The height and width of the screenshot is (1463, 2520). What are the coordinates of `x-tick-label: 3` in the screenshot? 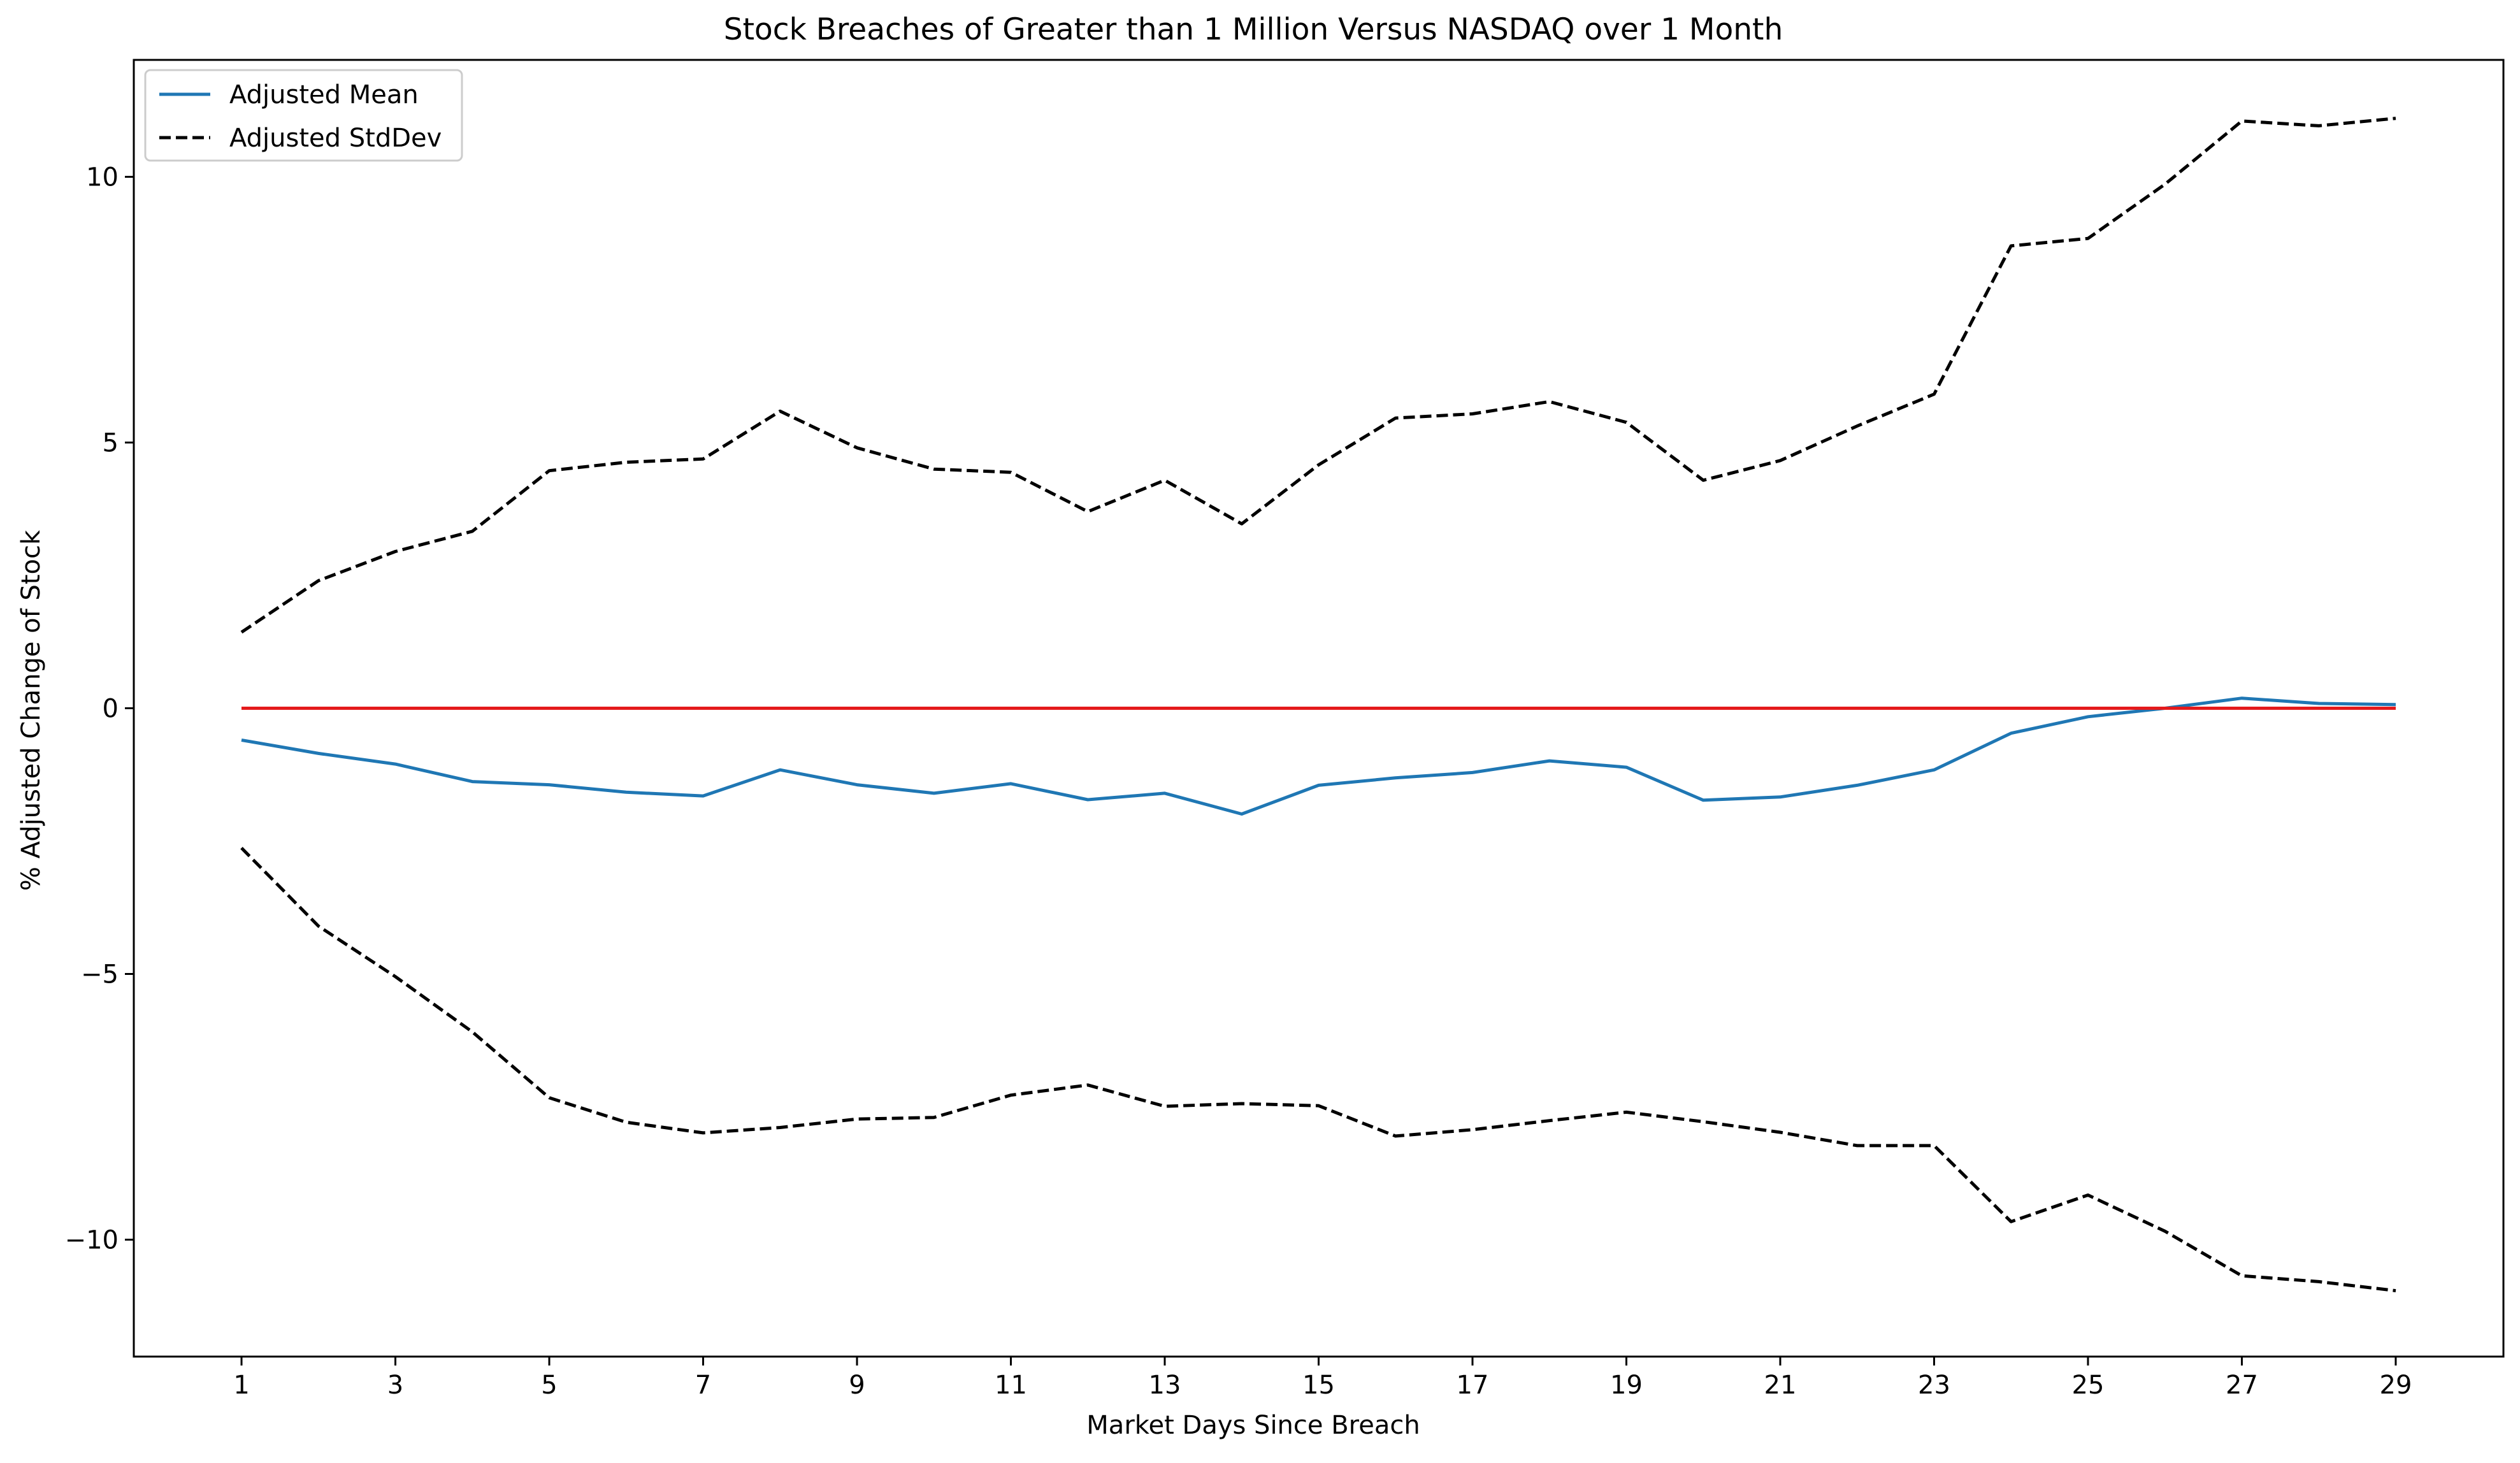 It's located at (395, 1385).